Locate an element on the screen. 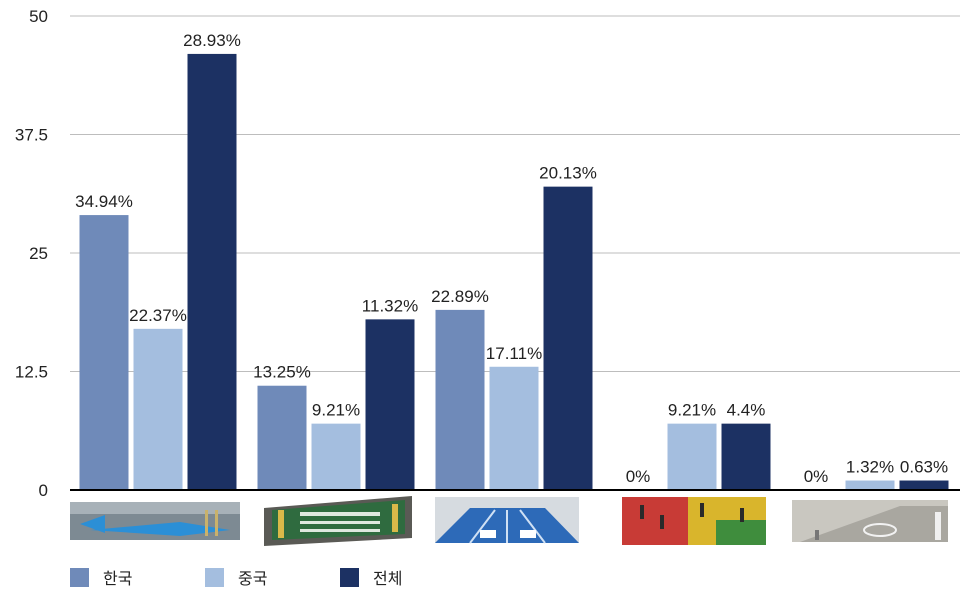  data-label: 28.93% is located at coordinates (212, 40).